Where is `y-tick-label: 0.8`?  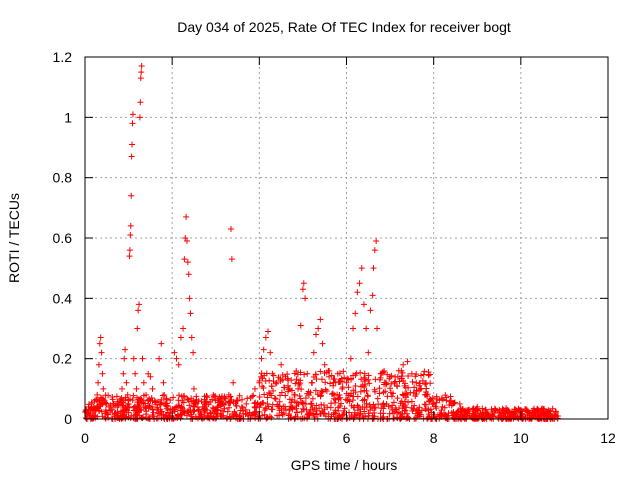
y-tick-label: 0.8 is located at coordinates (63, 178).